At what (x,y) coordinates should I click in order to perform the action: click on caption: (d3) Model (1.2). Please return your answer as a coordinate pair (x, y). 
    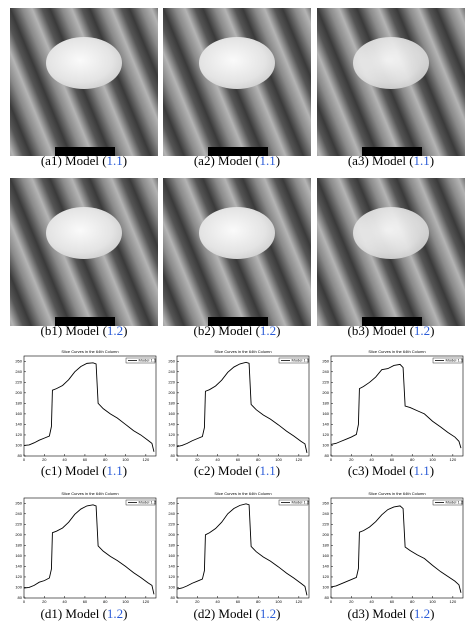
    Looking at the image, I should click on (390, 613).